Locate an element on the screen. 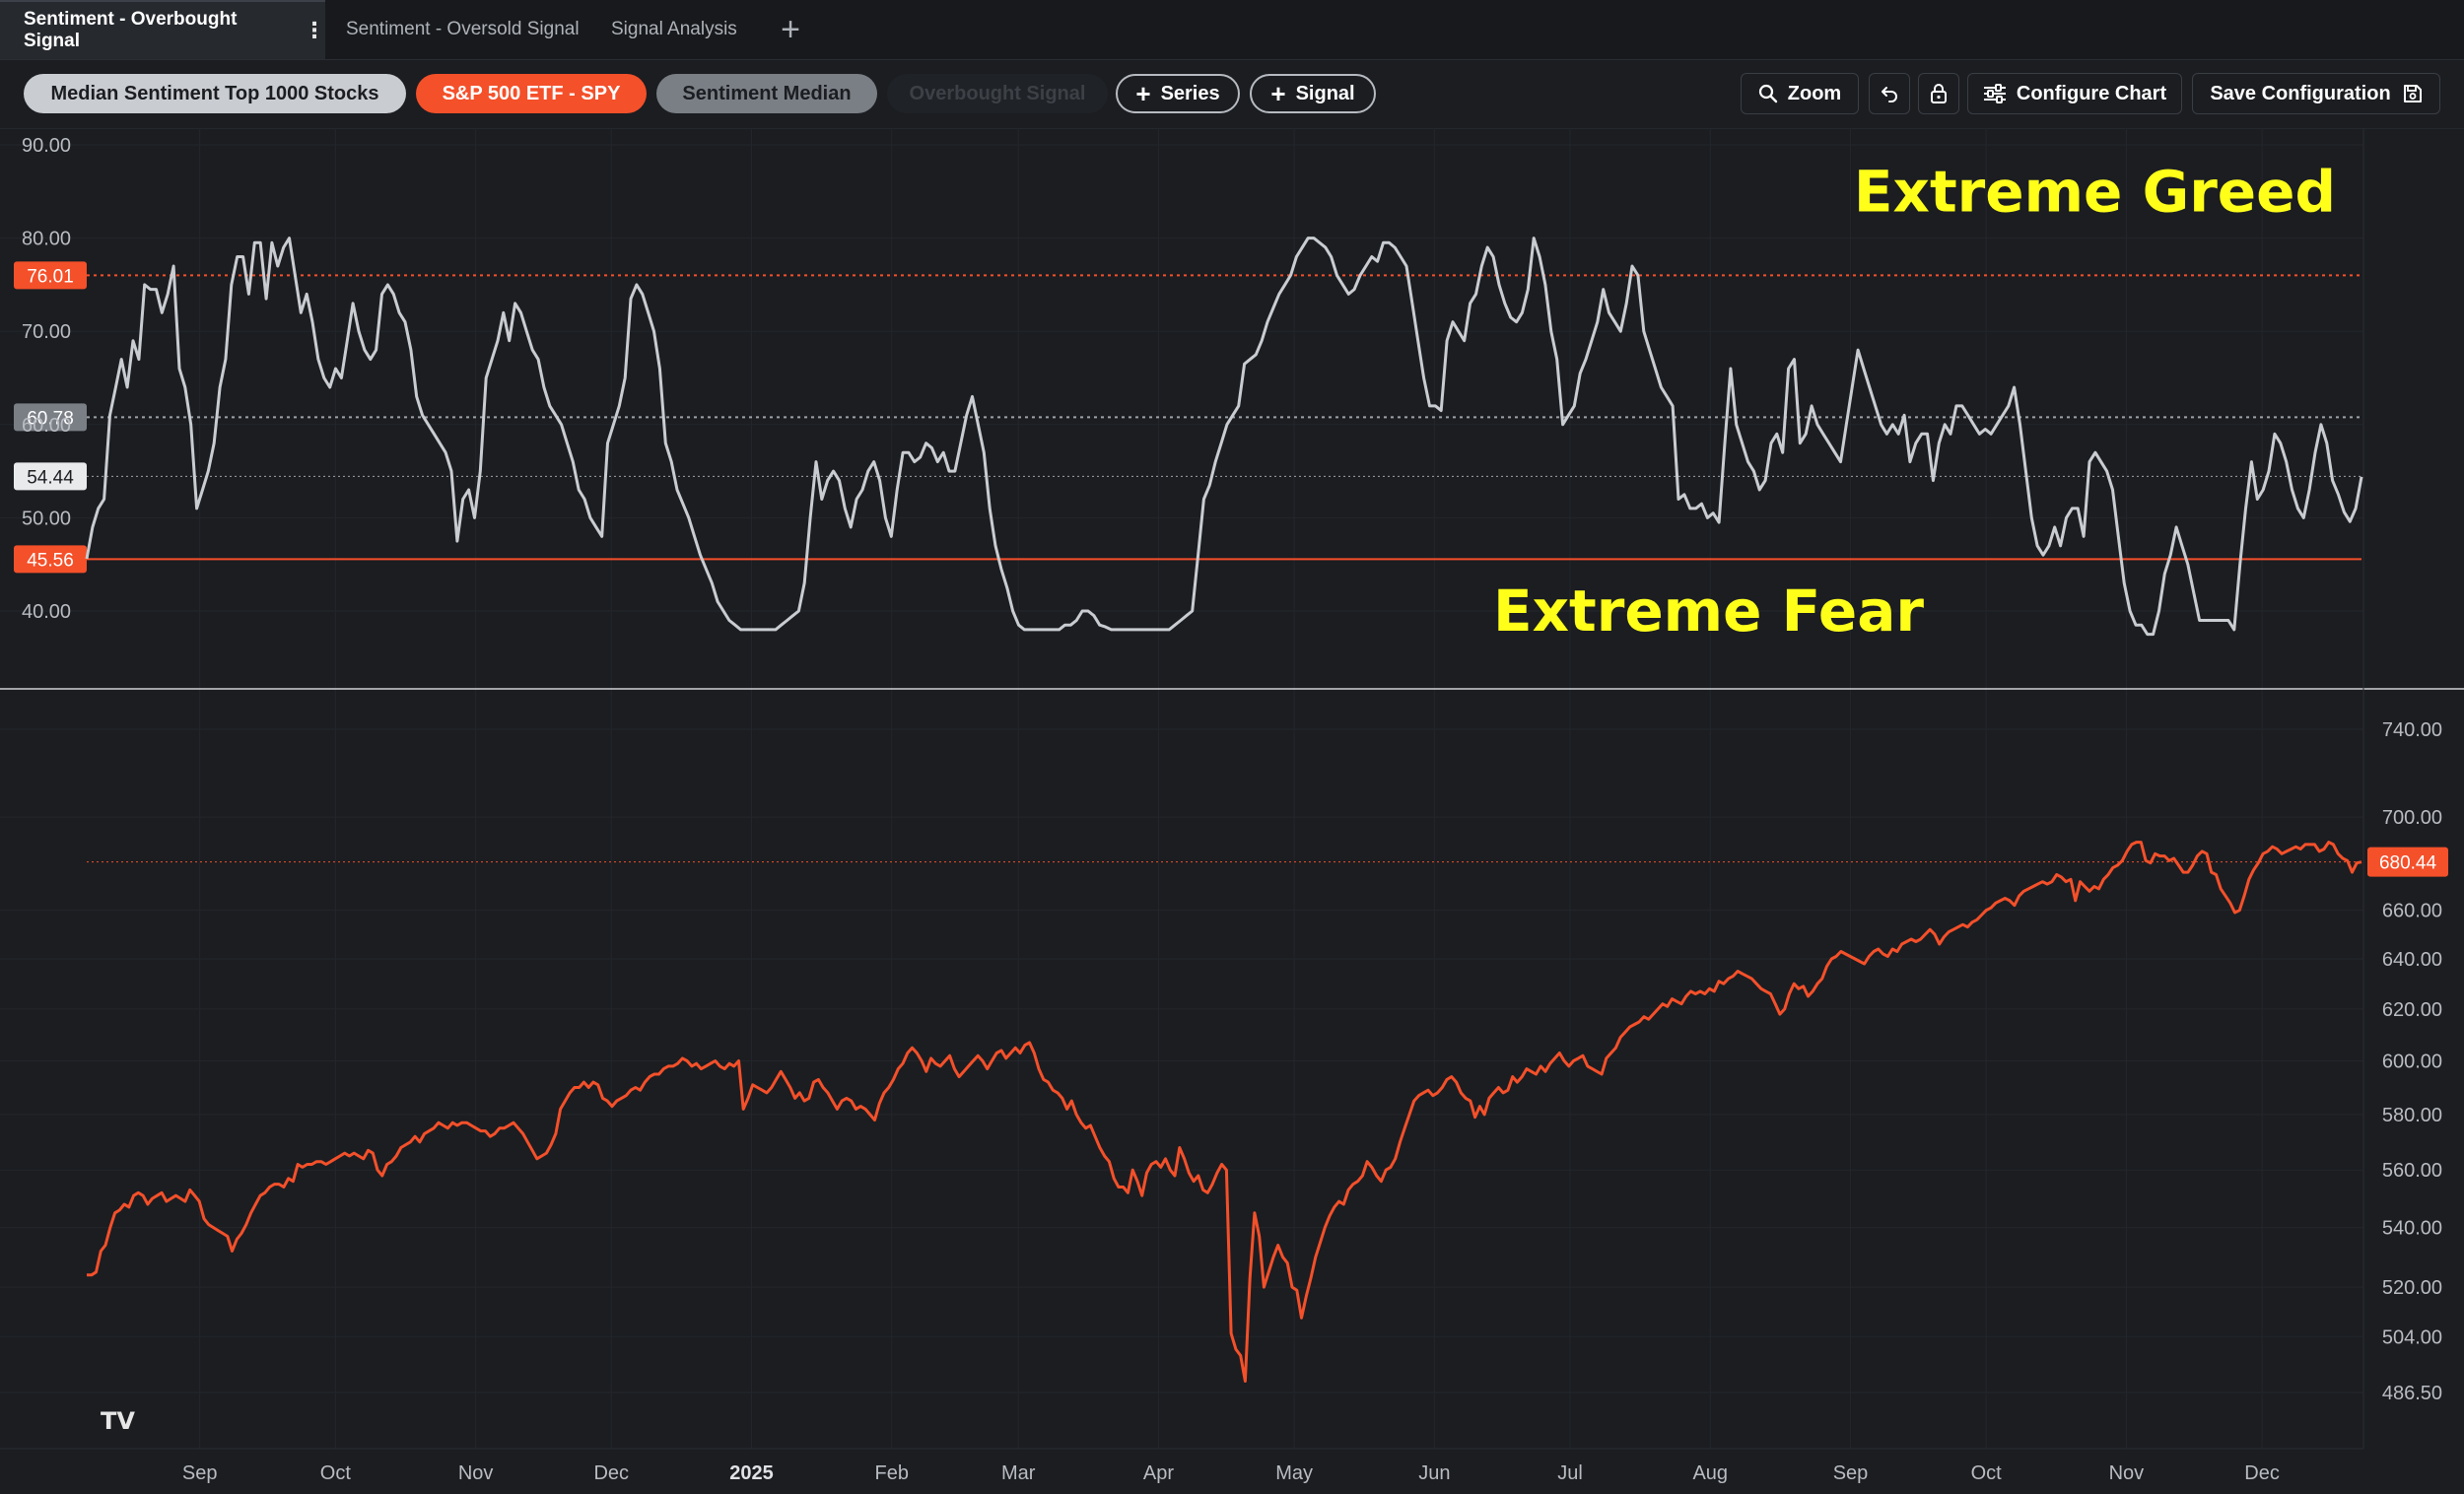 The width and height of the screenshot is (2464, 1494). price-tag-label: 680.44 is located at coordinates (2408, 863).